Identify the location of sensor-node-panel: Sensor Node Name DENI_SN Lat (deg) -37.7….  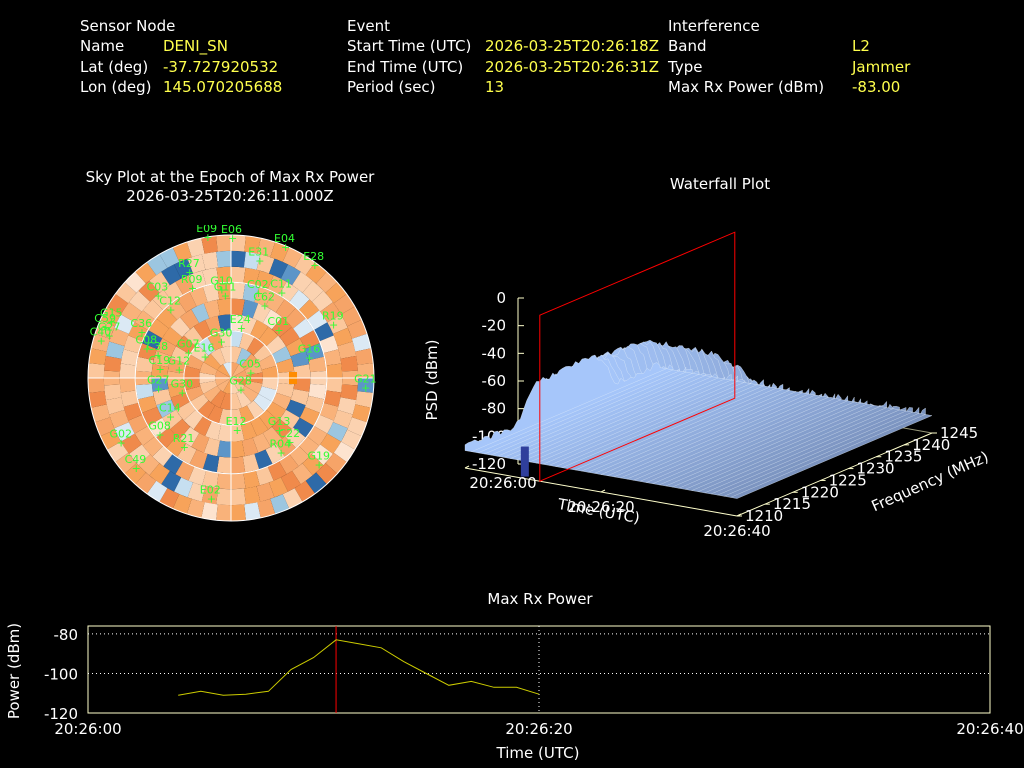
(210, 56).